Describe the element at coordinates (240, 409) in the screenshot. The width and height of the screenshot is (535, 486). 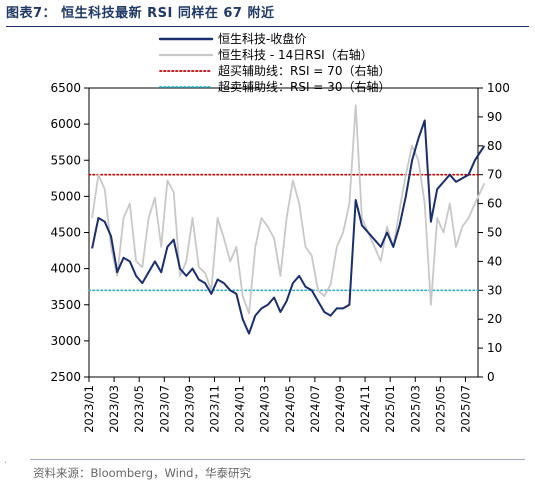
I see `x-tick-label: 2024/01` at that location.